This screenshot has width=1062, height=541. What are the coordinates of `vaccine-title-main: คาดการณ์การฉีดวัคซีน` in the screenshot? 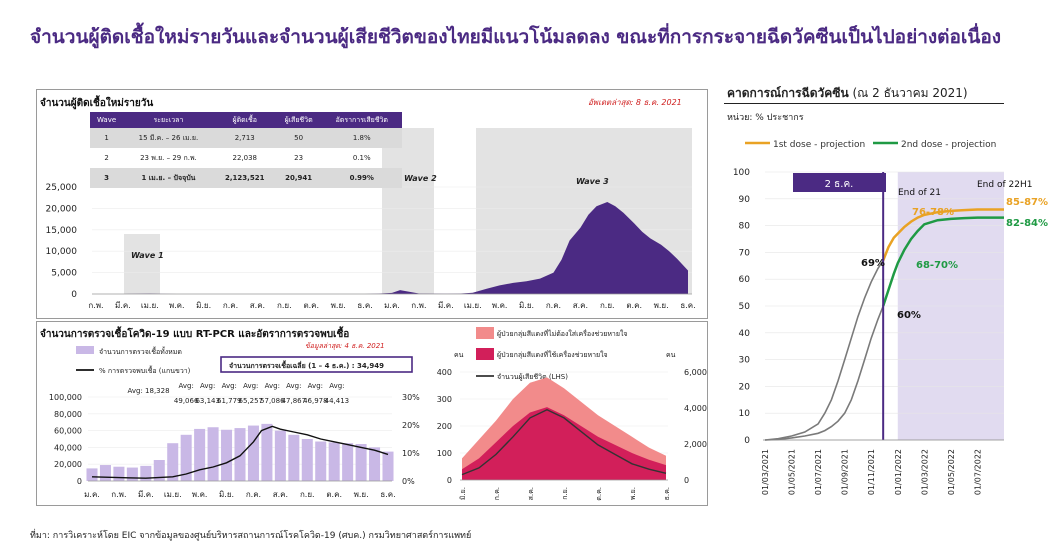 It's located at (788, 93).